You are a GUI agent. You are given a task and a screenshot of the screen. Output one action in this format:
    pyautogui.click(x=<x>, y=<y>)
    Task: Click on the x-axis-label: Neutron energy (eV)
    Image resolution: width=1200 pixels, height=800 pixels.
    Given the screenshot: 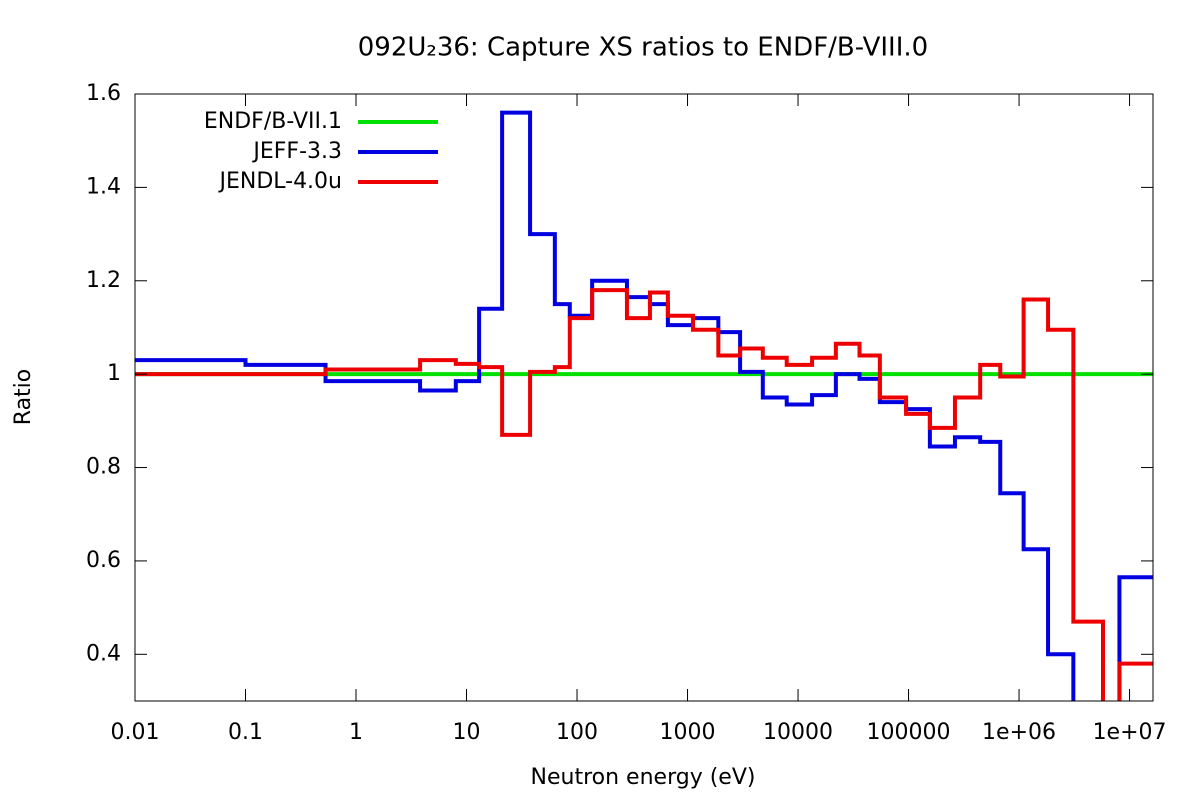 What is the action you would take?
    pyautogui.click(x=643, y=777)
    